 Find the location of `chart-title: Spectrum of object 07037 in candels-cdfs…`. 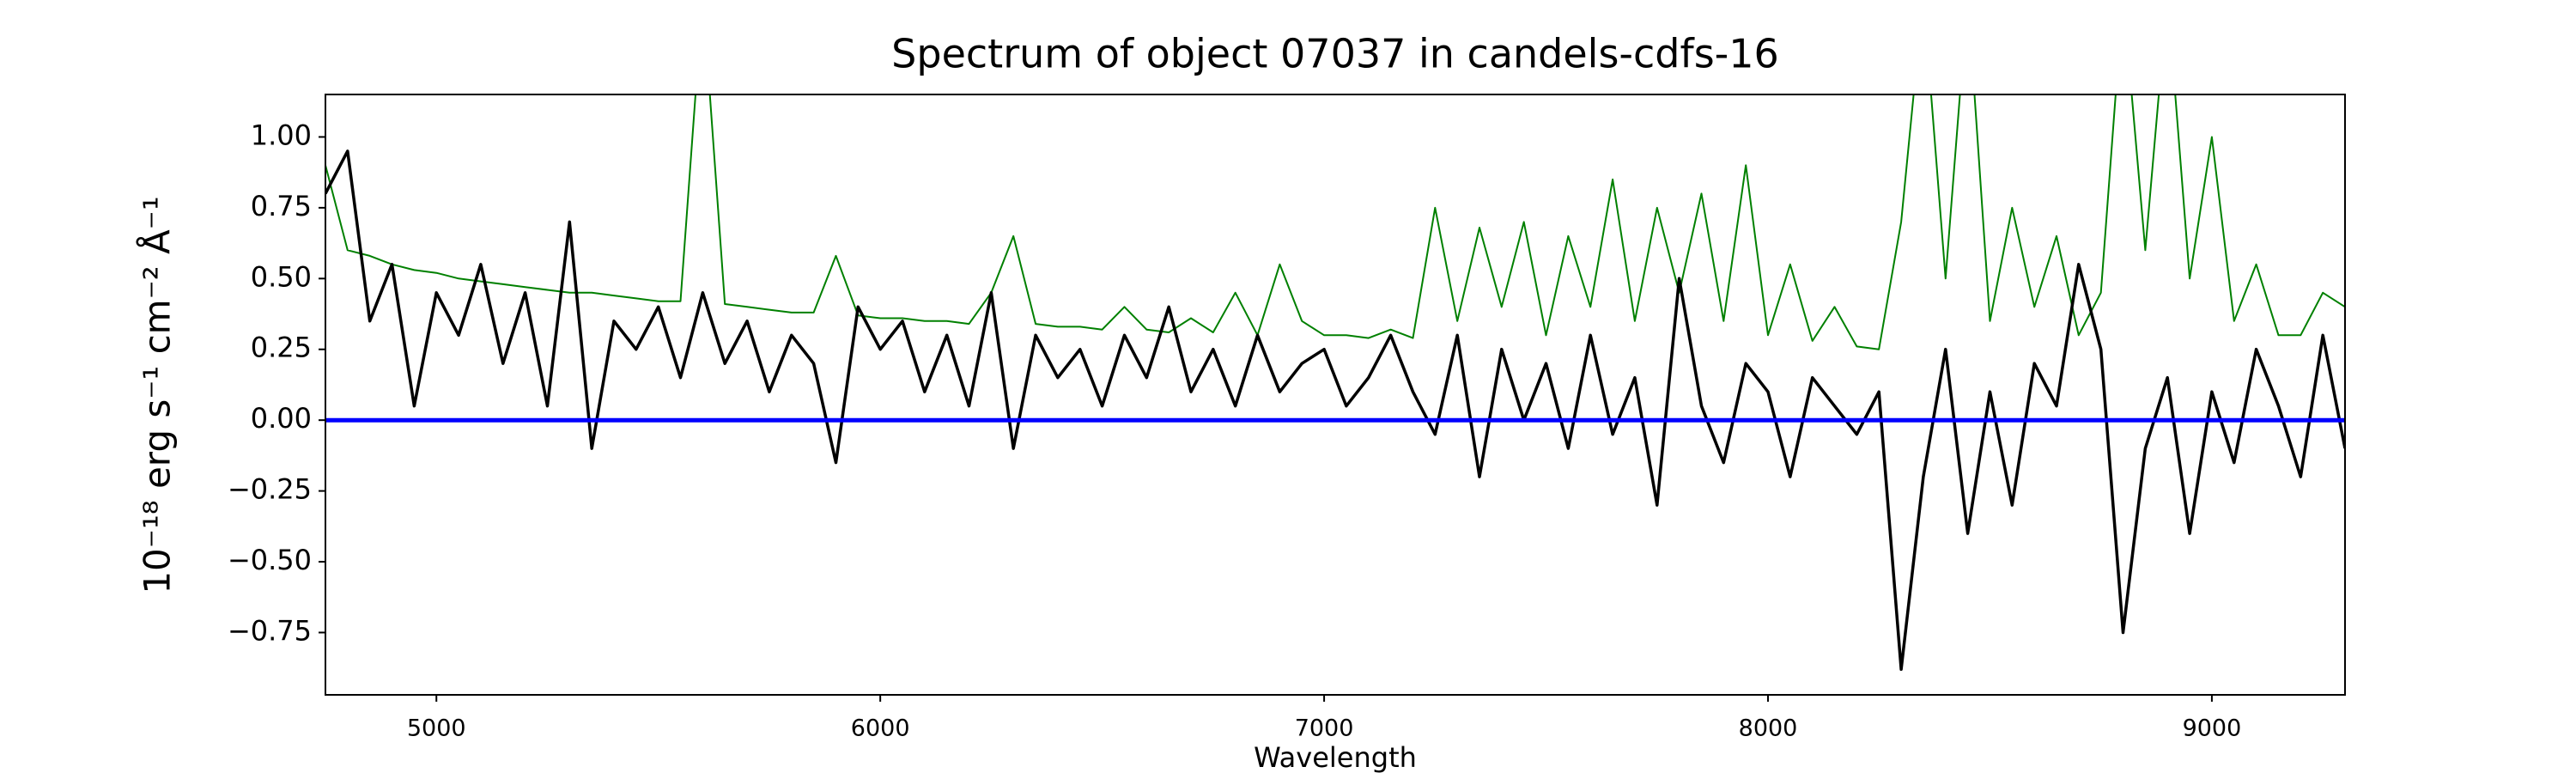

chart-title: Spectrum of object 07037 in candels-cdfs… is located at coordinates (1335, 54).